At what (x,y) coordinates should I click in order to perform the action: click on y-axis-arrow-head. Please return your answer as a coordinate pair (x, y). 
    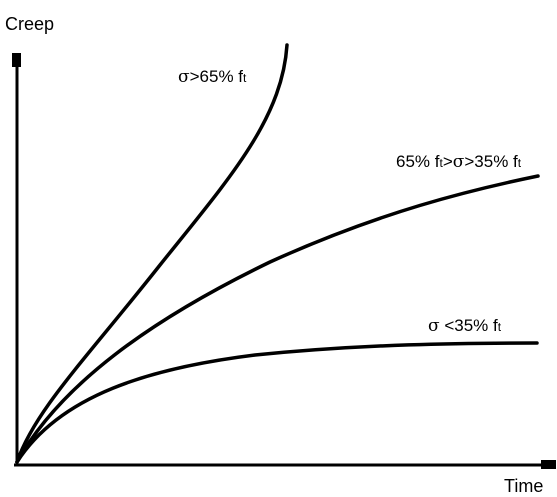
    Looking at the image, I should click on (16, 60).